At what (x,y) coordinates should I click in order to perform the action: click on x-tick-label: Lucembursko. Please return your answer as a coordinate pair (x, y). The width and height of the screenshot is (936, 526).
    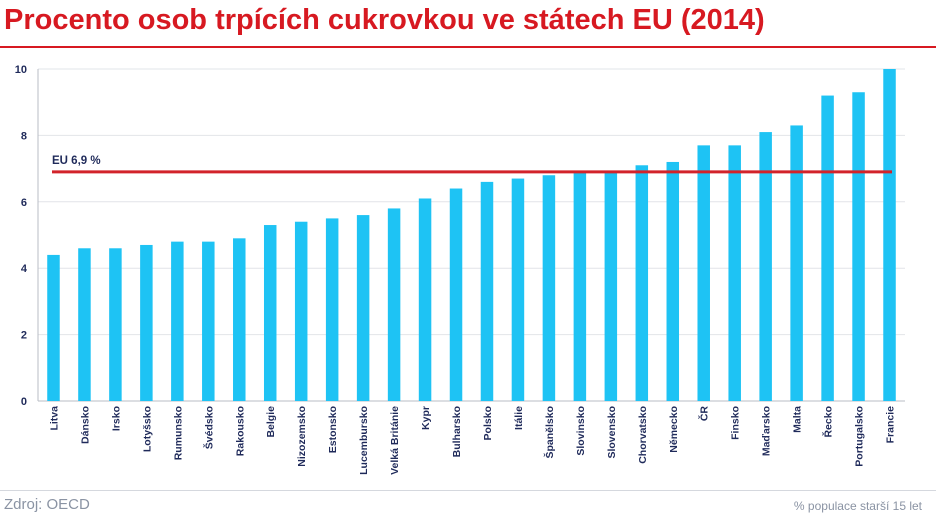
    Looking at the image, I should click on (364, 440).